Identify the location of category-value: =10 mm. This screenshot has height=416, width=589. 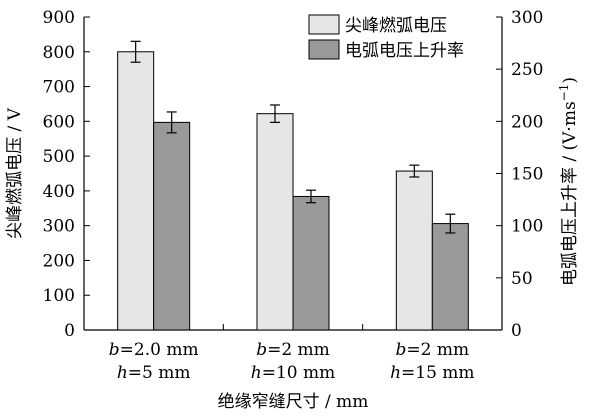
(299, 373).